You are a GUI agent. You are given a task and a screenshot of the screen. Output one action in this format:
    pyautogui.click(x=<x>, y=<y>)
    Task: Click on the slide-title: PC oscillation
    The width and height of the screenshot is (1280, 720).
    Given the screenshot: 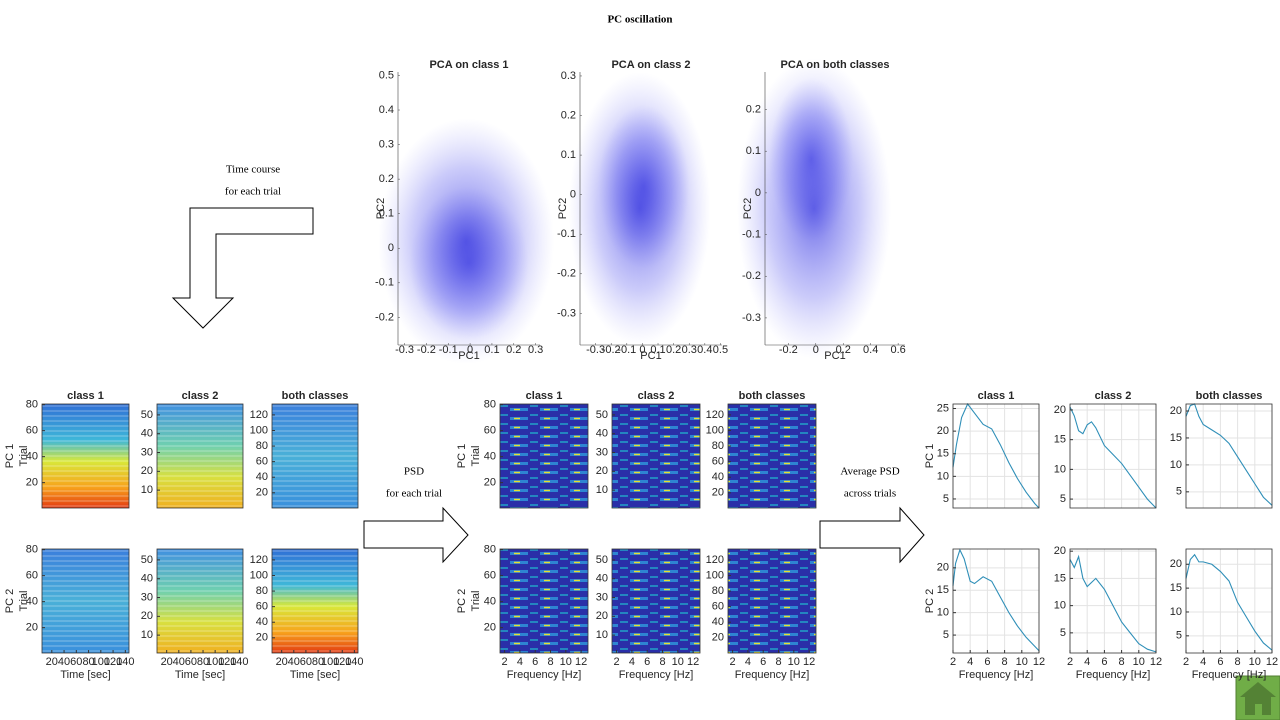 What is the action you would take?
    pyautogui.click(x=639, y=20)
    